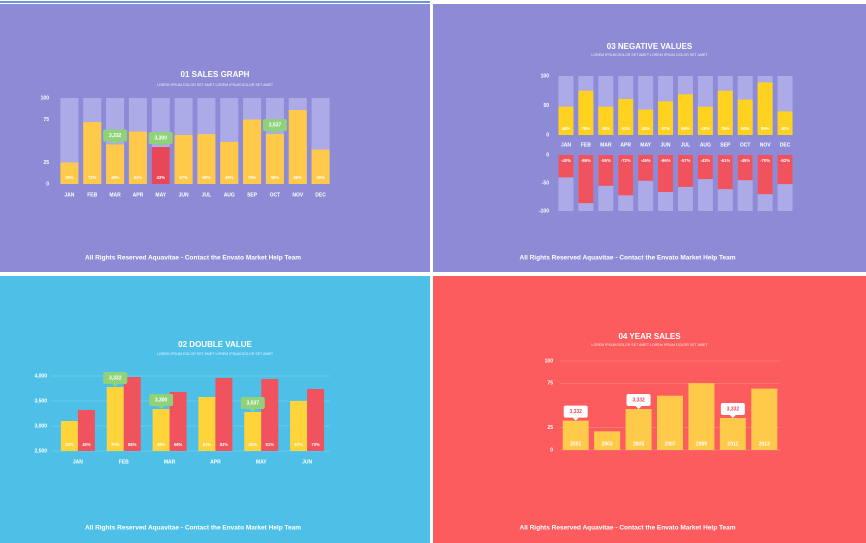 This screenshot has height=543, width=866. Describe the element at coordinates (566, 128) in the screenshot. I see `value-label: 48%` at that location.